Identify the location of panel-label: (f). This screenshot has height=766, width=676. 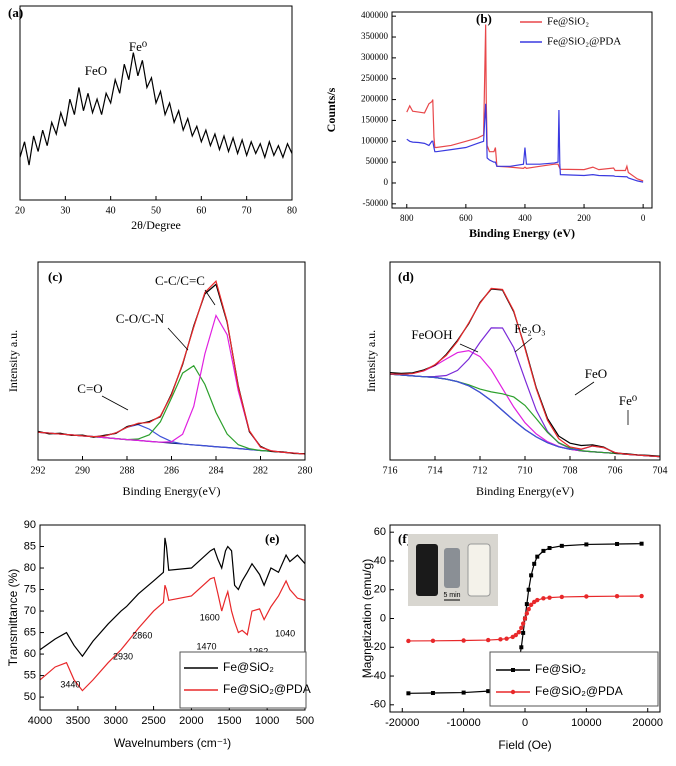
(404, 538).